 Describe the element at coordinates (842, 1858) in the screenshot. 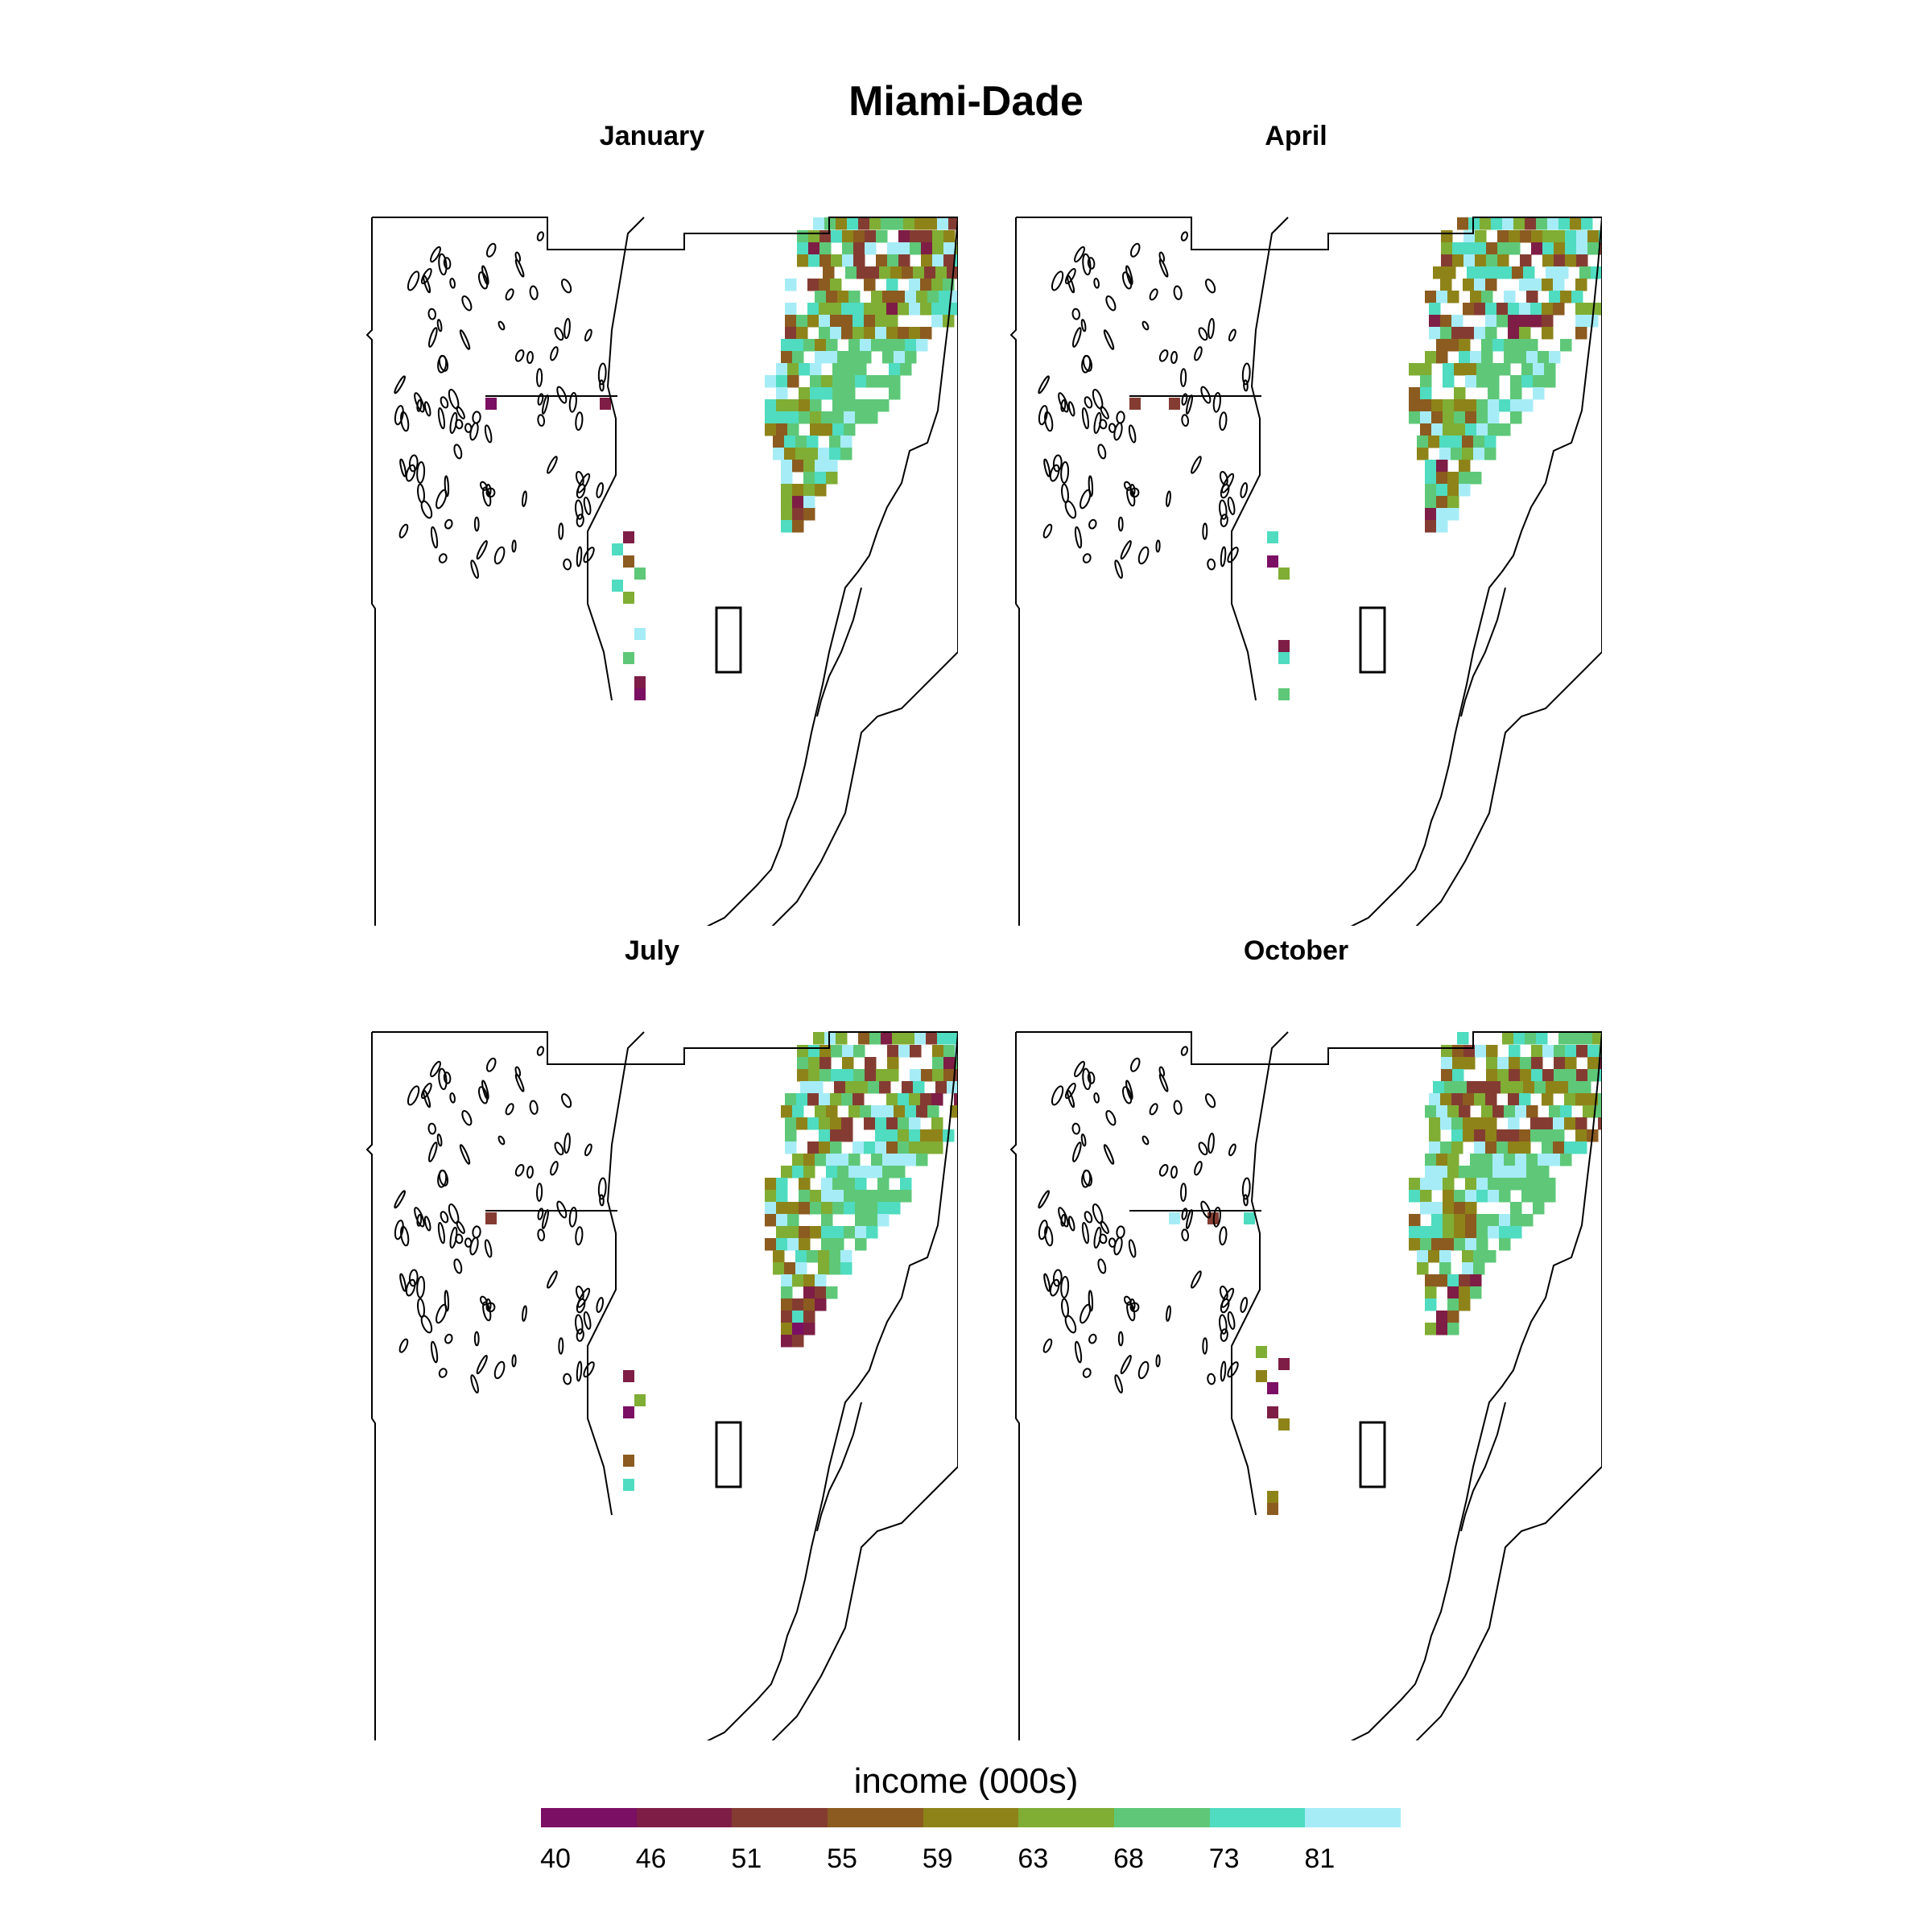

I see `legend-tick-label: 55` at that location.